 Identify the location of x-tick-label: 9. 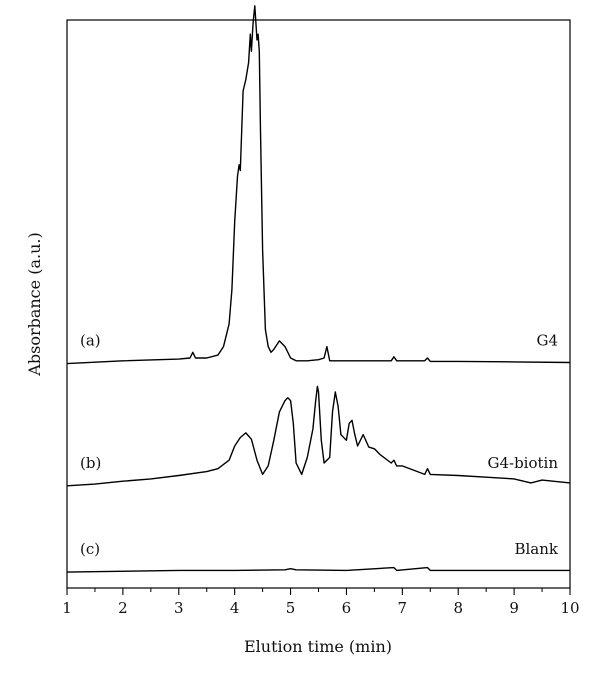
(514, 608).